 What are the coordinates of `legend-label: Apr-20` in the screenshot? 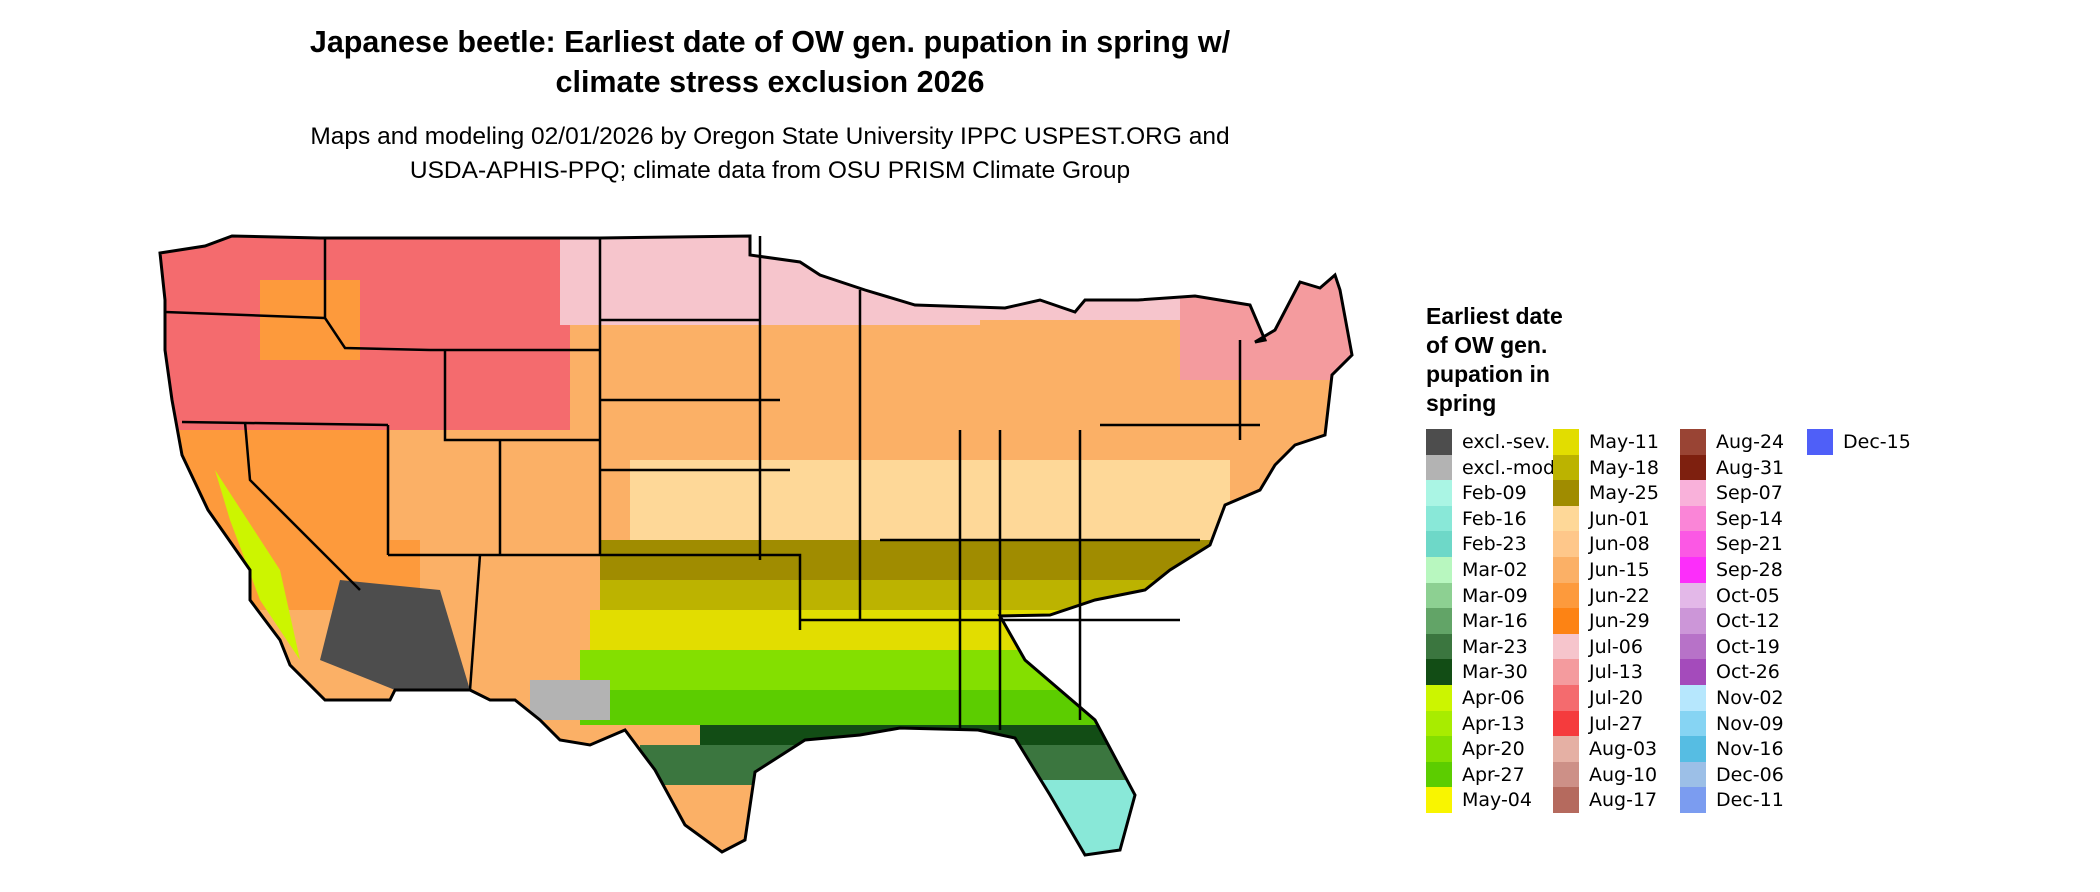 It's located at (1493, 749).